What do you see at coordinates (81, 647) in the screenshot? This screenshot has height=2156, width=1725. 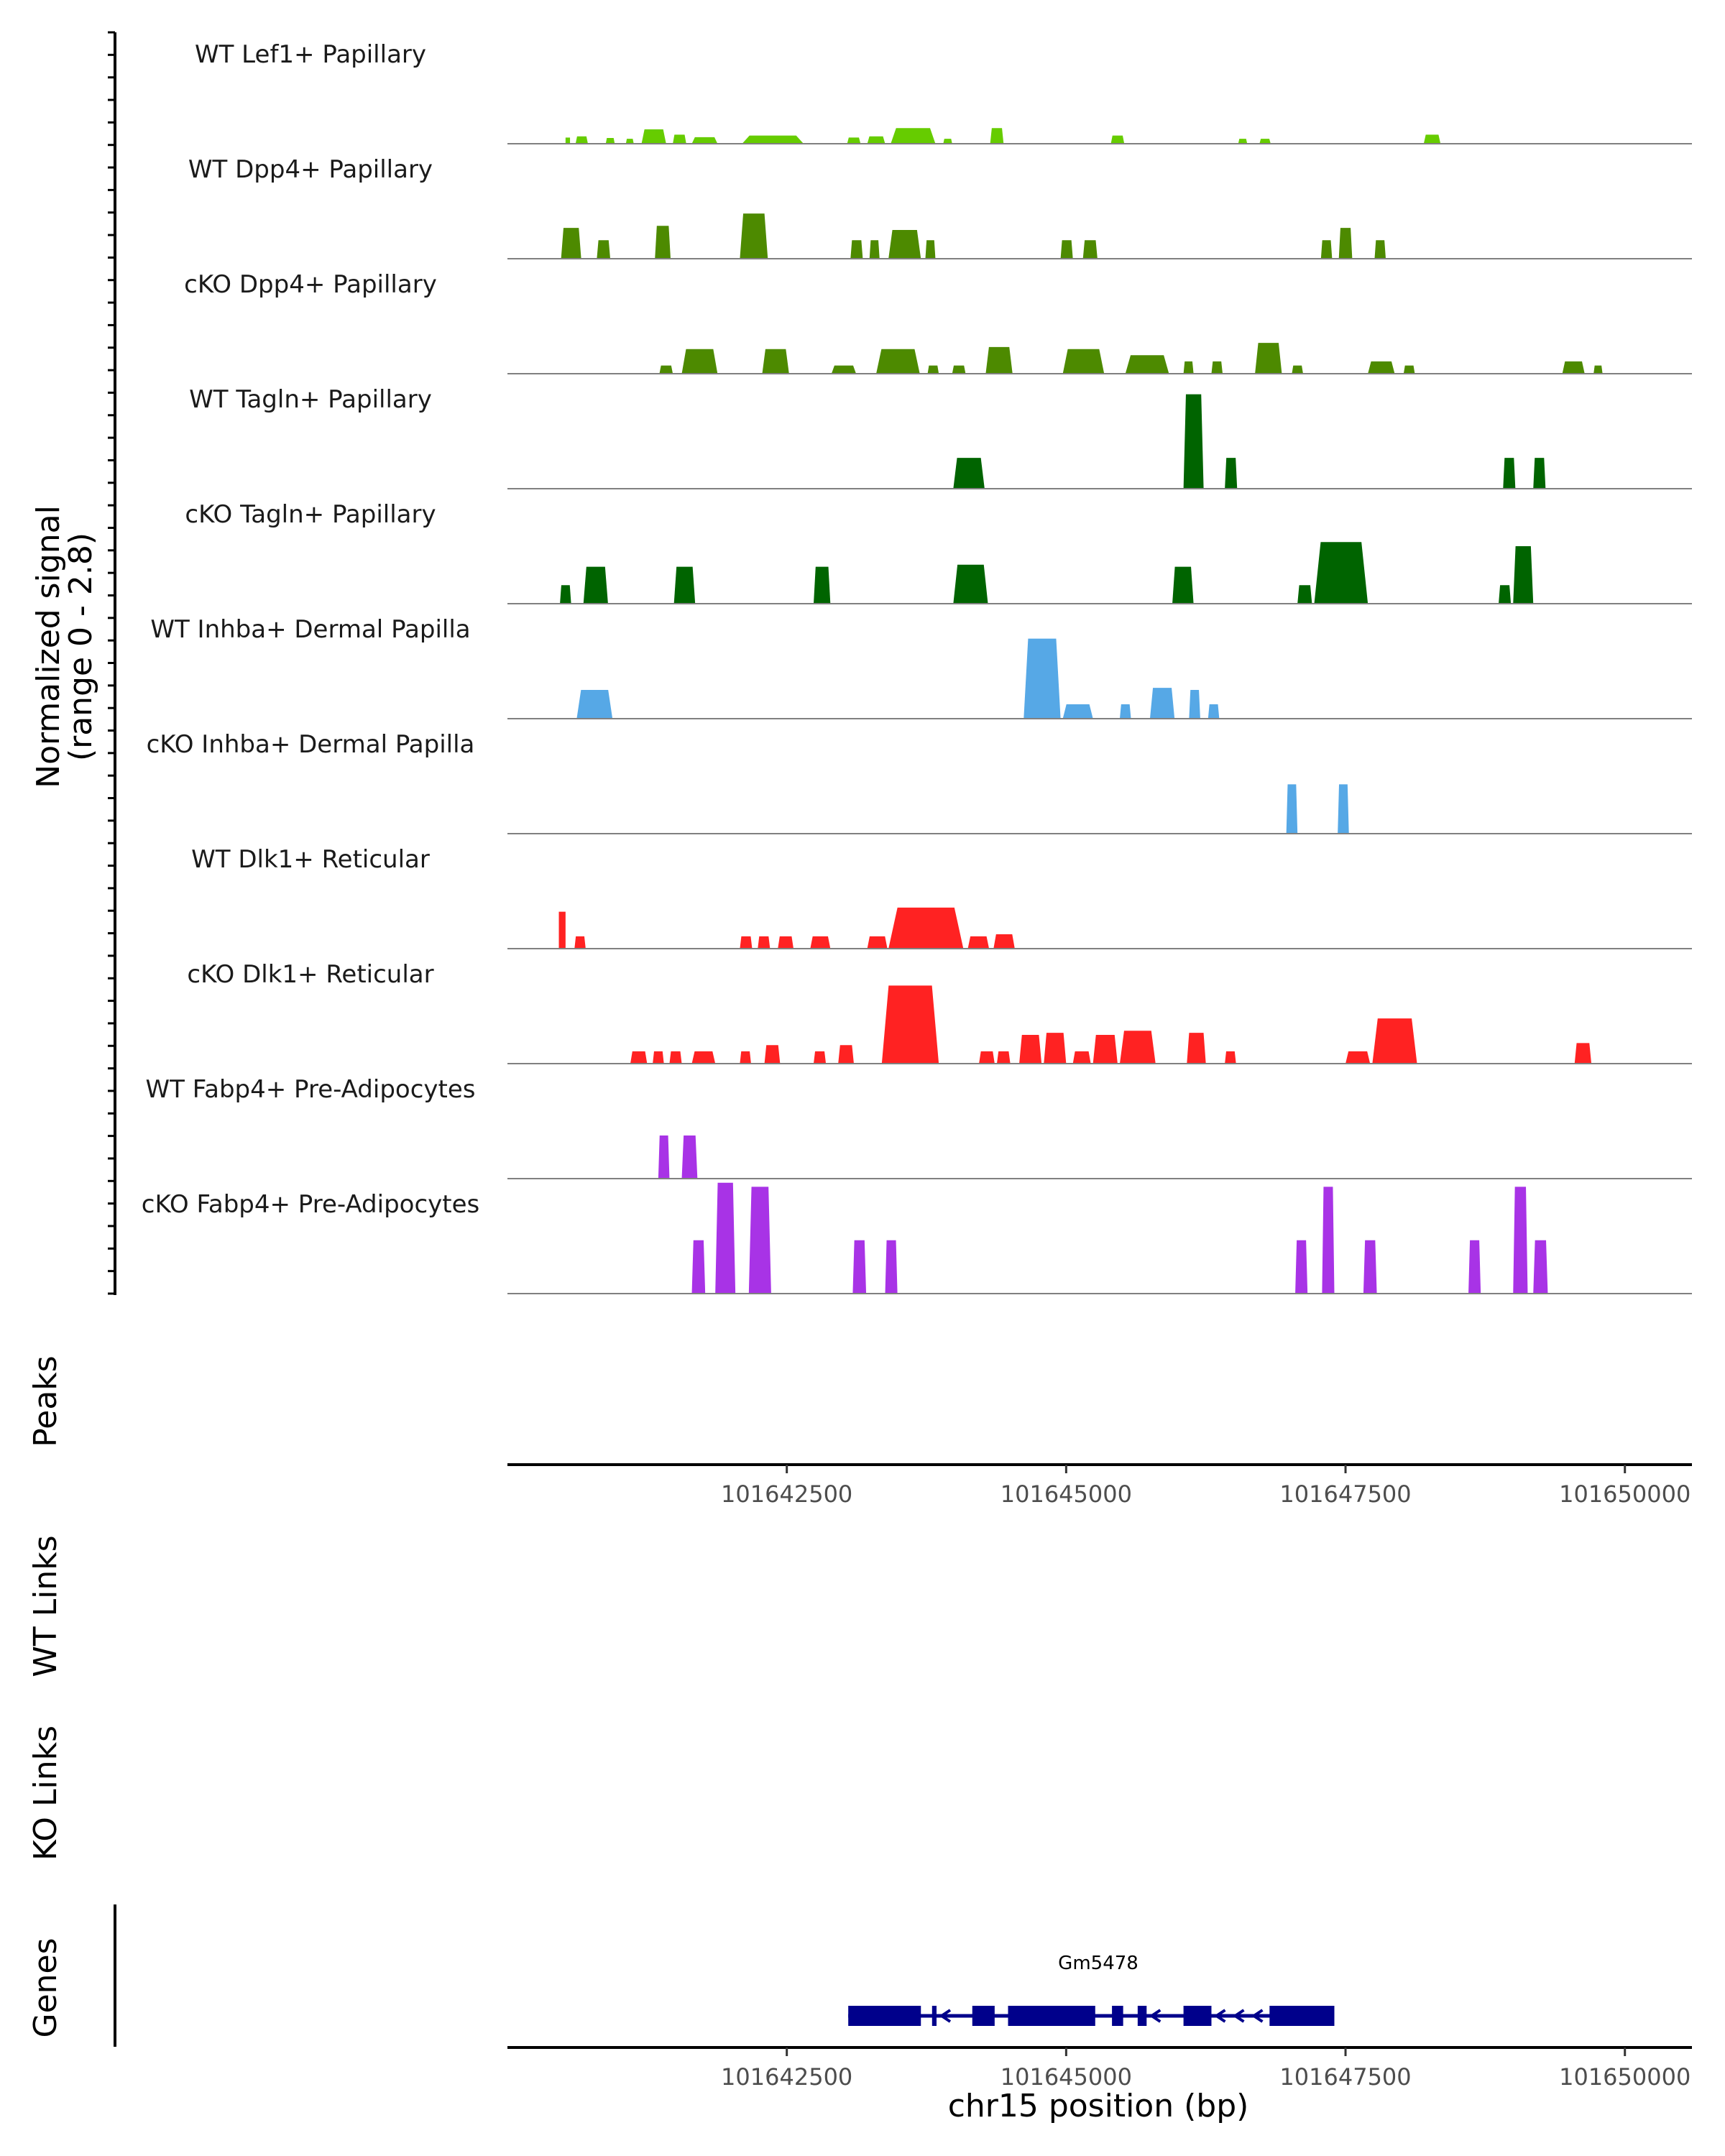 I see `y-axis-title-line2: (range 0 - 2.8)` at bounding box center [81, 647].